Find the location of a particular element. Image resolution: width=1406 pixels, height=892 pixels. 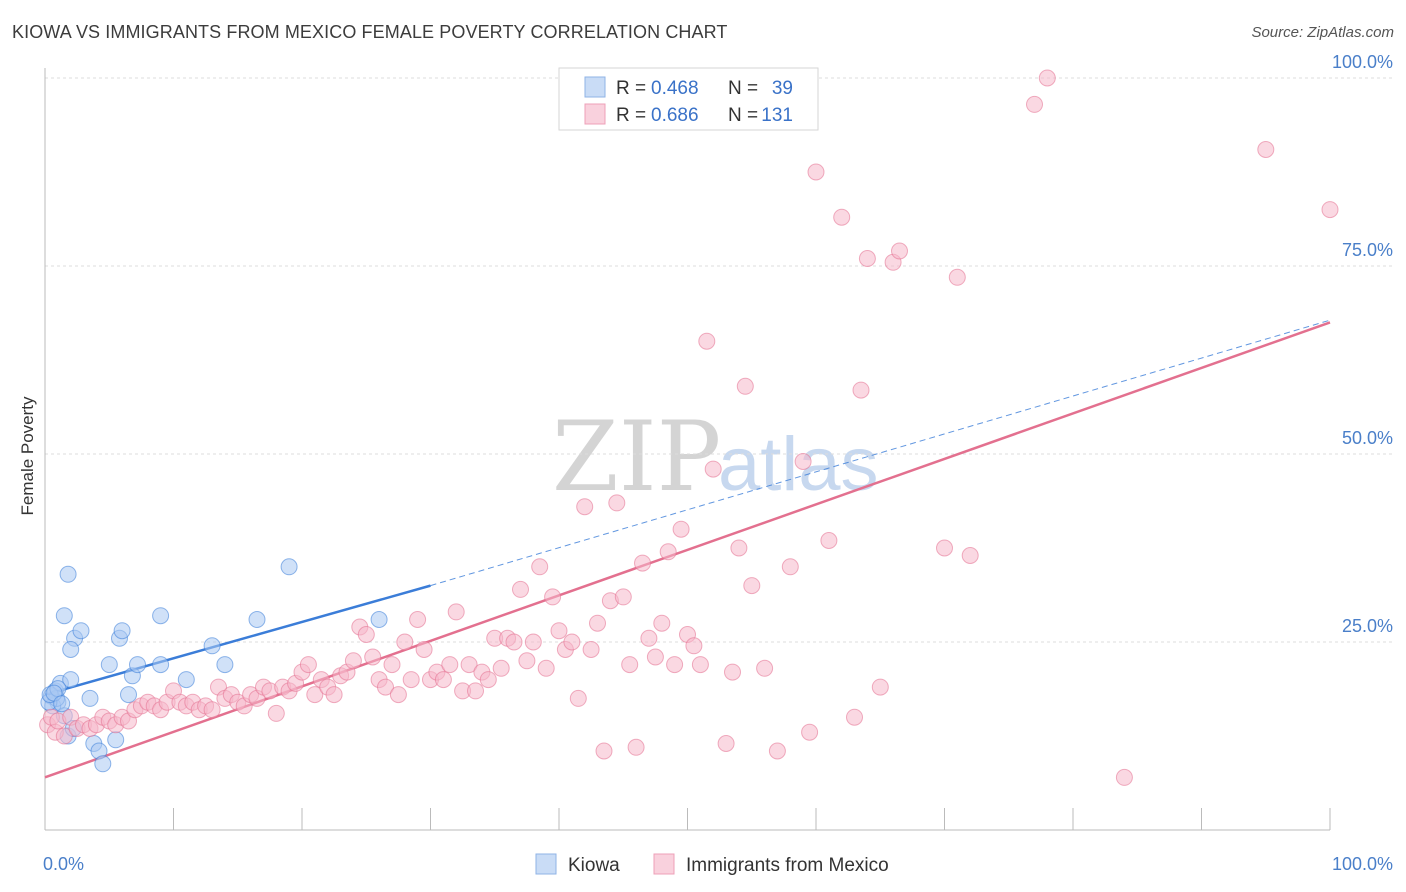

y-tick-label-75: 75.0% is located at coordinates (1367, 250).